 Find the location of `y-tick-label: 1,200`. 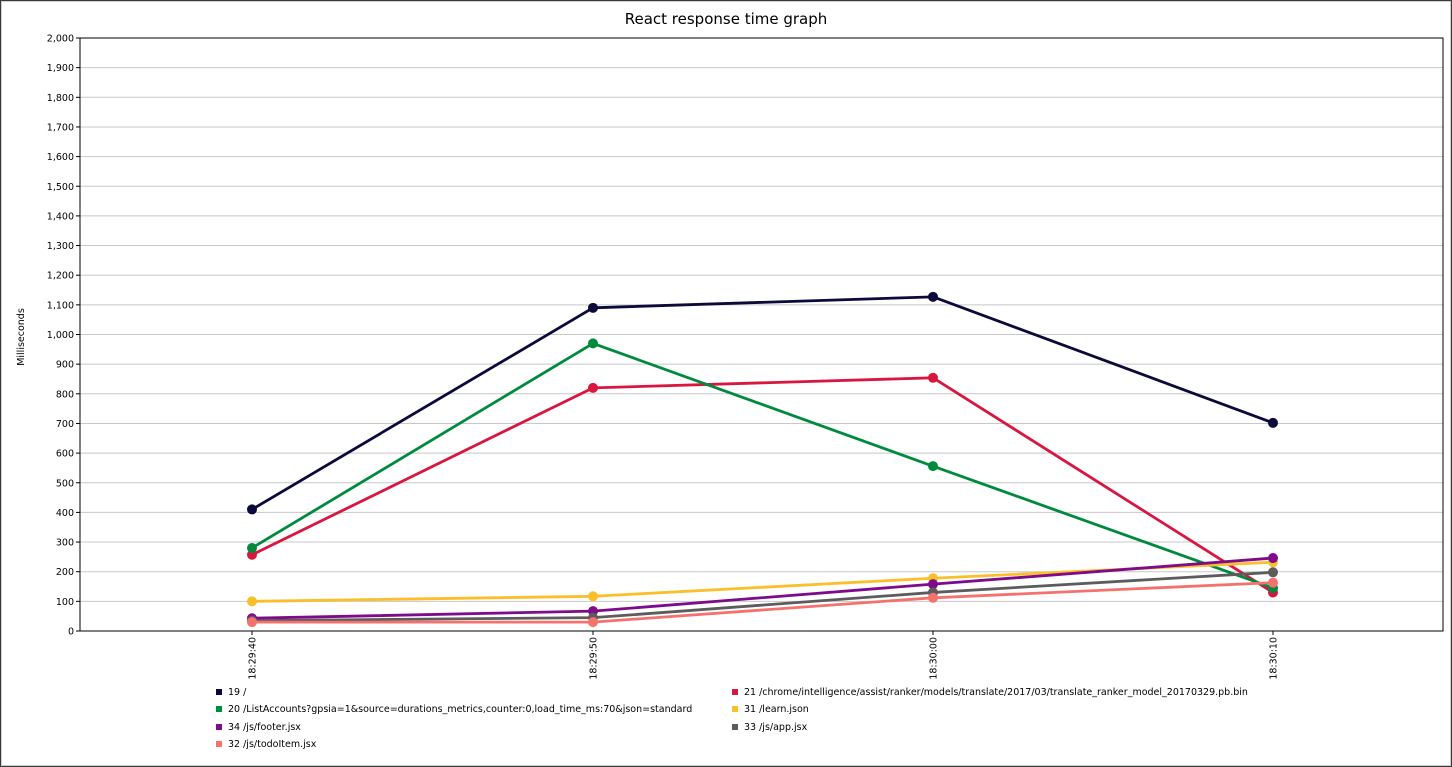

y-tick-label: 1,200 is located at coordinates (60, 276).